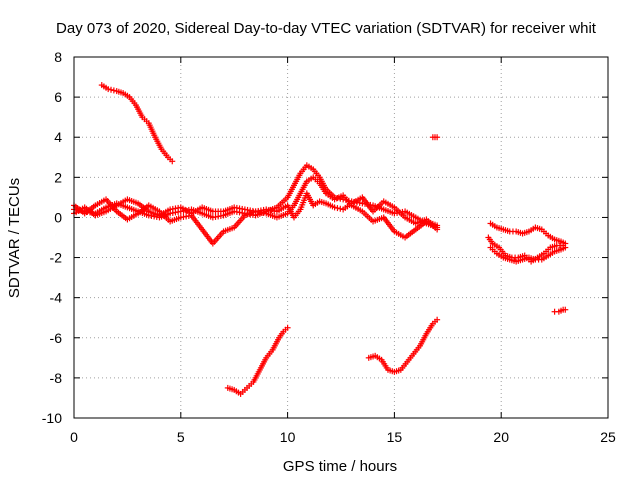  What do you see at coordinates (56, 338) in the screenshot?
I see `y-tick-label: -6` at bounding box center [56, 338].